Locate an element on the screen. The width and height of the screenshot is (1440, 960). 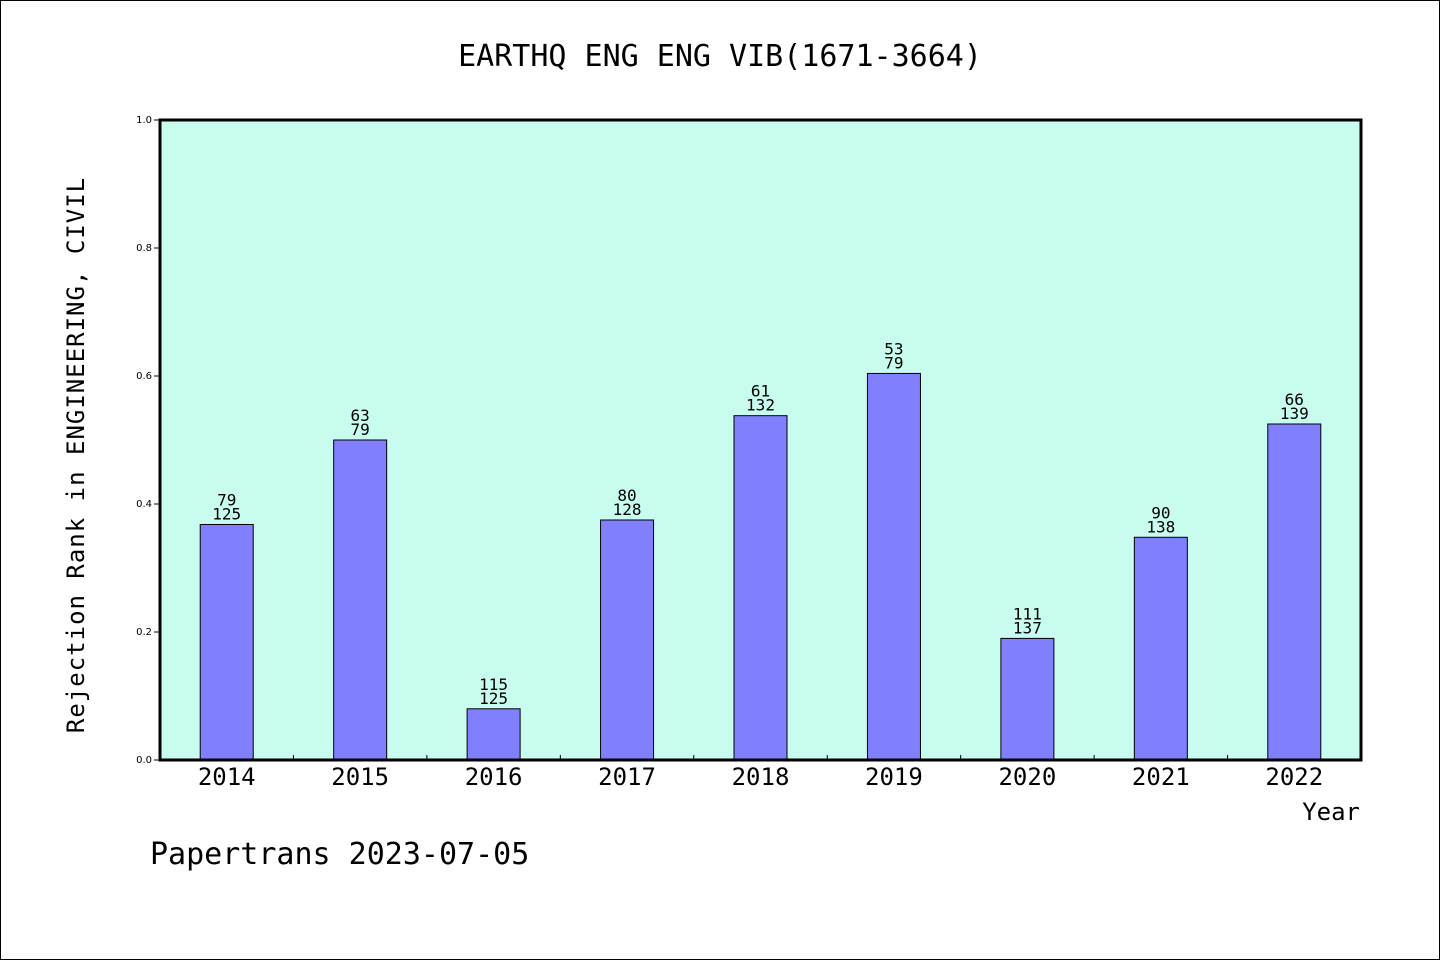
bar-2017 is located at coordinates (627, 640).